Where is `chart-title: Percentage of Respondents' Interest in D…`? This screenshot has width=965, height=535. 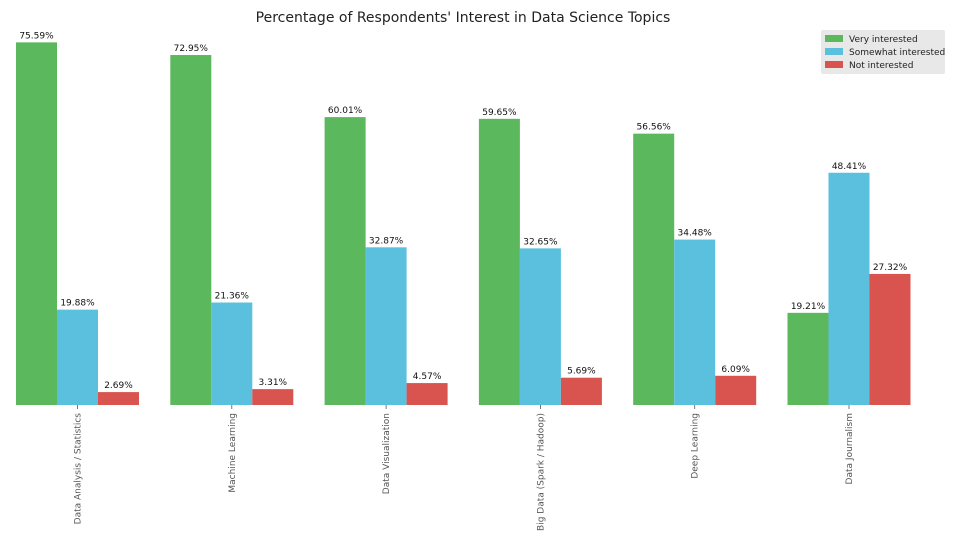
chart-title: Percentage of Respondents' Interest in D… is located at coordinates (463, 18).